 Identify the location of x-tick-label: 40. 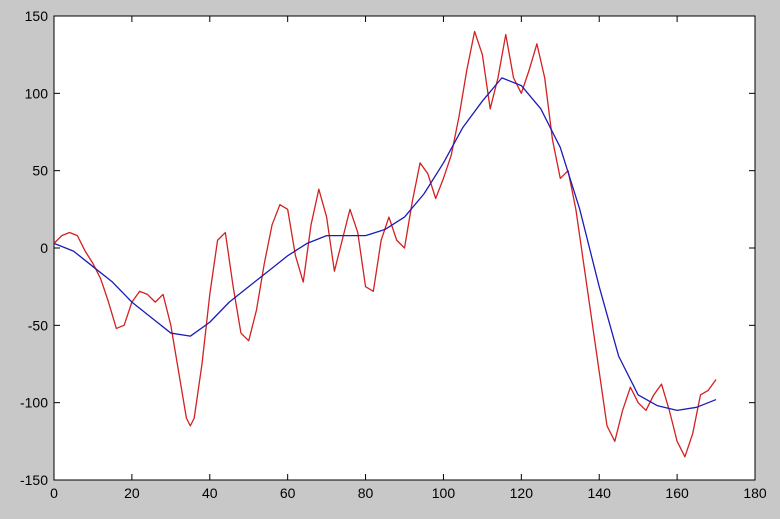
(210, 493).